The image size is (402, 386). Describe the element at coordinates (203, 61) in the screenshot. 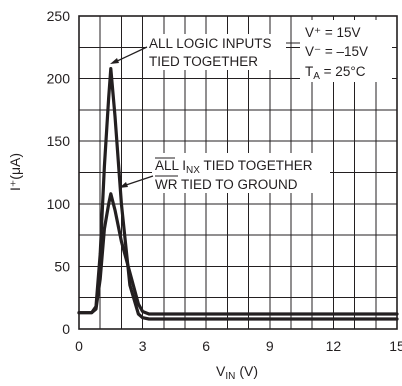

I see `logic-annotation-line2: TIED TOGETHER` at that location.